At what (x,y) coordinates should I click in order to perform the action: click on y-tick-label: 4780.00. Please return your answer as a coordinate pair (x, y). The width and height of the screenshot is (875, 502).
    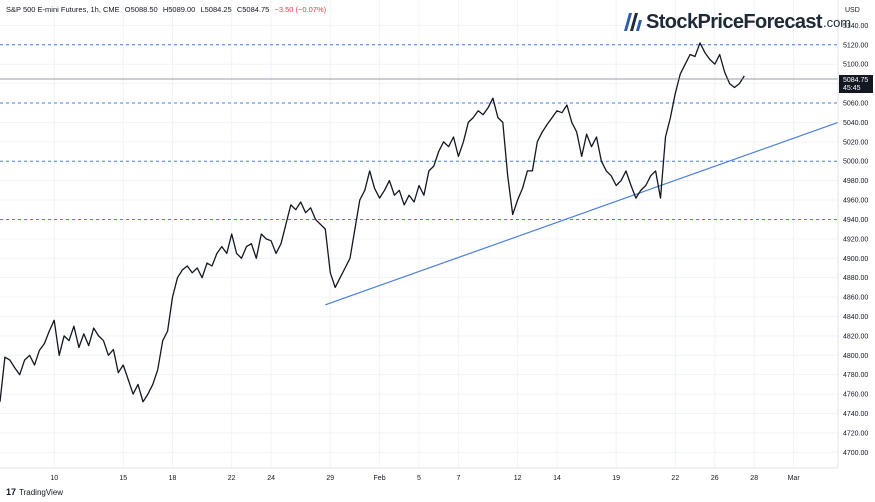
    Looking at the image, I should click on (855, 375).